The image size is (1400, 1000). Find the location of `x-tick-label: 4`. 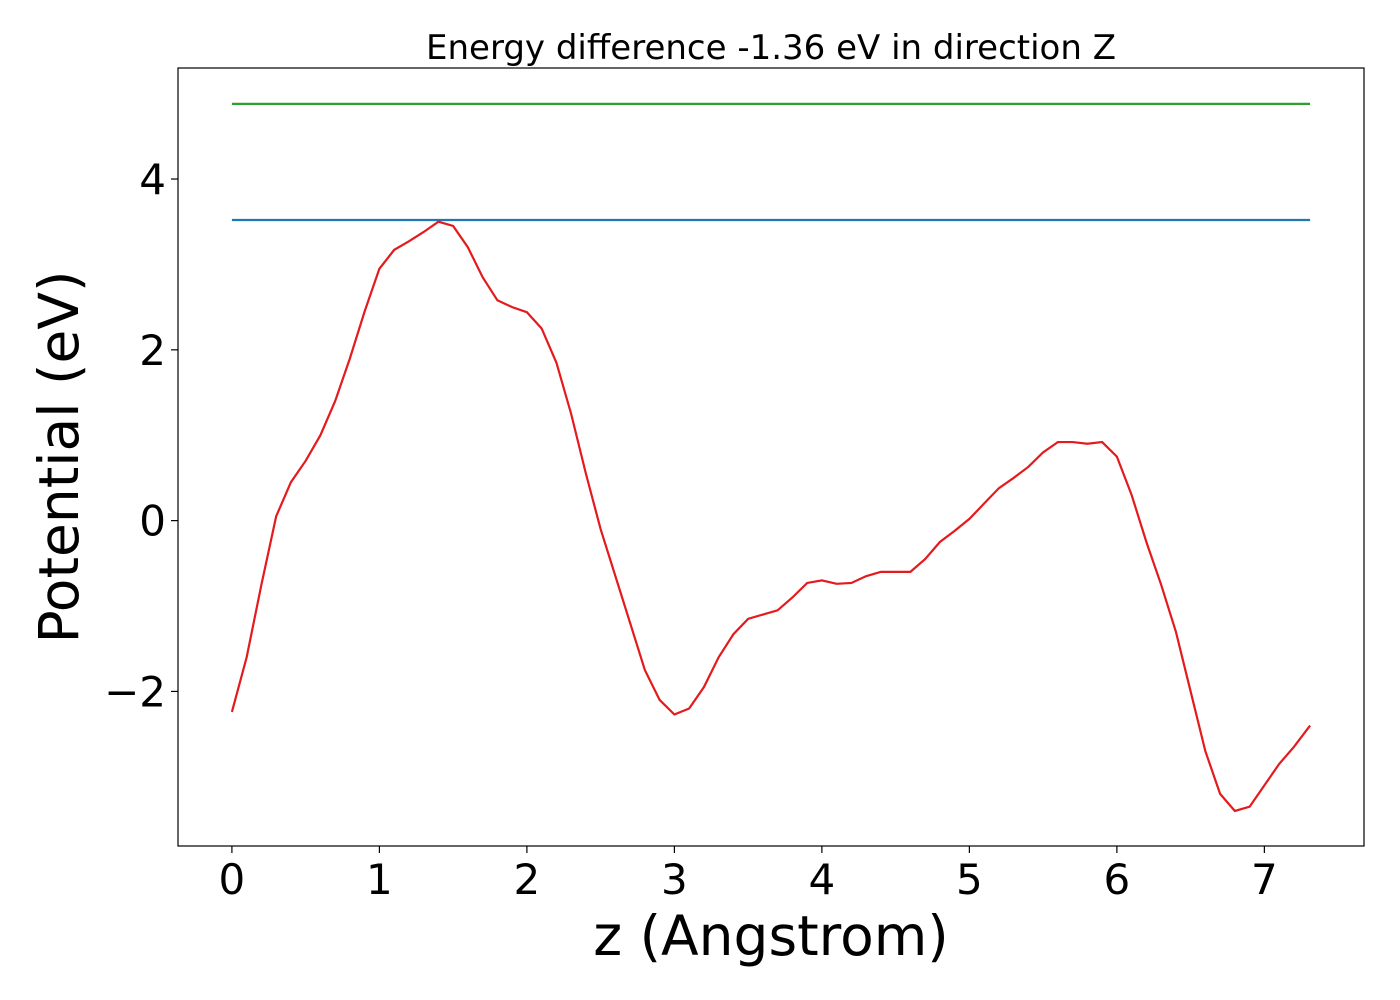

x-tick-label: 4 is located at coordinates (822, 879).